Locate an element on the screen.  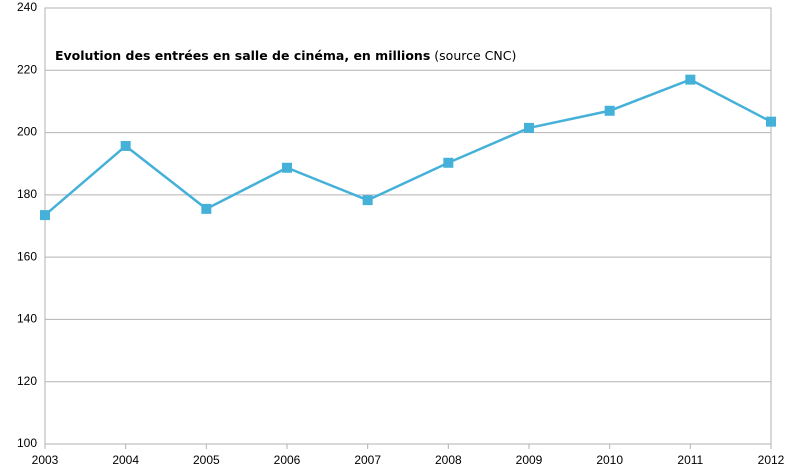
y-tick-label: 240 is located at coordinates (27, 7).